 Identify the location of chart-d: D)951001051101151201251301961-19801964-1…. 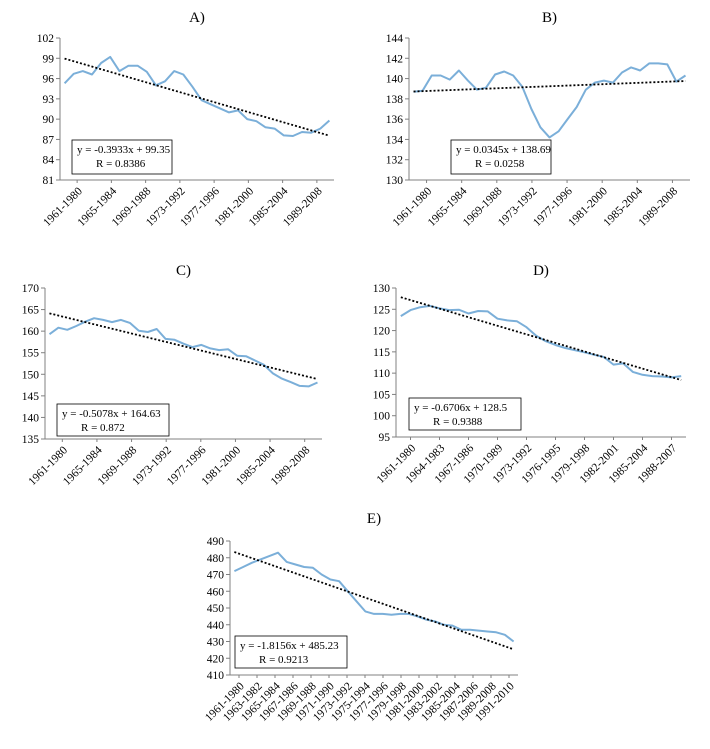
(529, 374).